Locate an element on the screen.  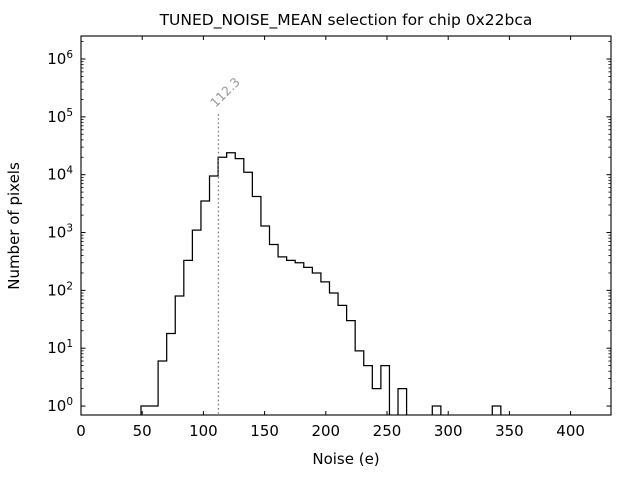
y-axis-tick-labels: 10⁰ 10¹ 10² 10³ 10⁴ 10⁵ 10⁶ is located at coordinates (60, 232).